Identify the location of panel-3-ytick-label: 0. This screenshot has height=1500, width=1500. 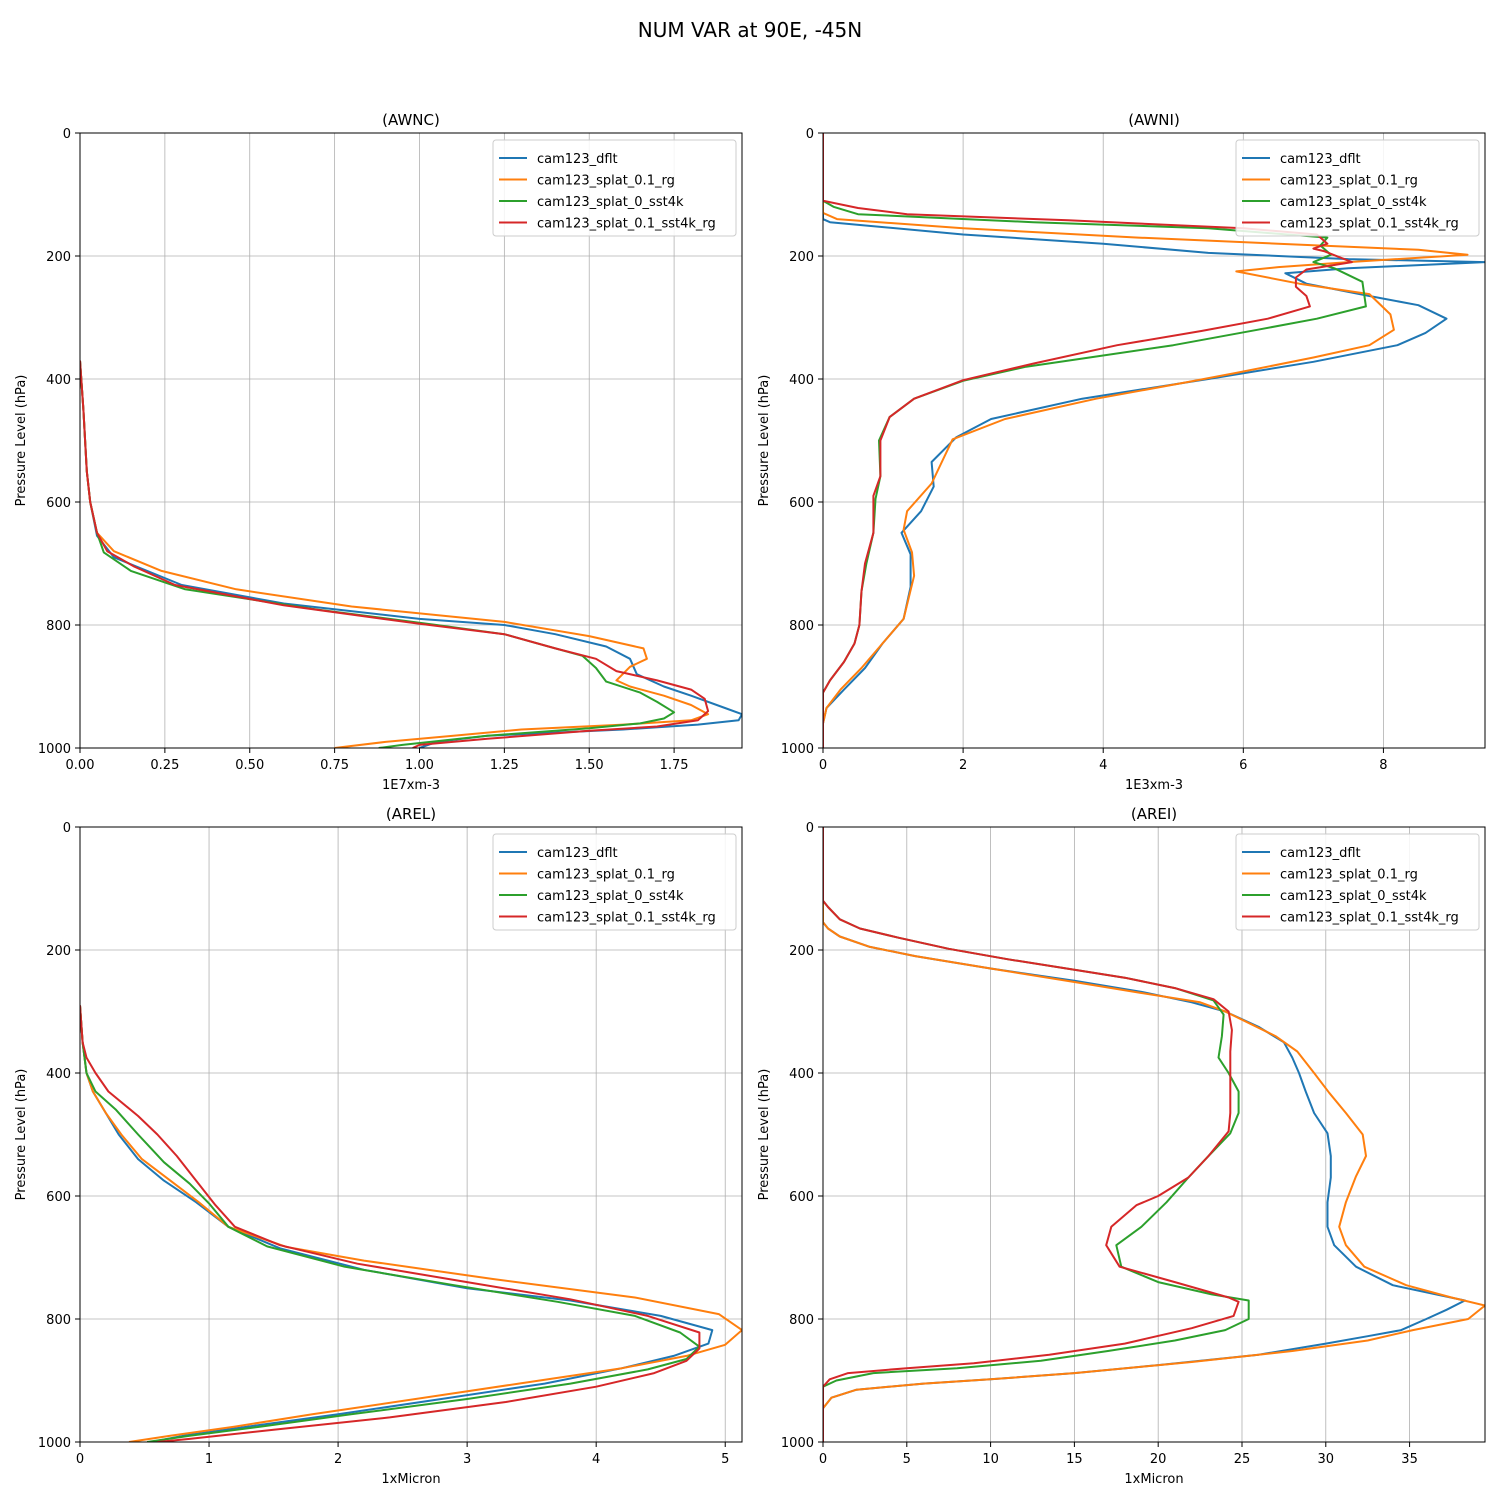
(67, 828).